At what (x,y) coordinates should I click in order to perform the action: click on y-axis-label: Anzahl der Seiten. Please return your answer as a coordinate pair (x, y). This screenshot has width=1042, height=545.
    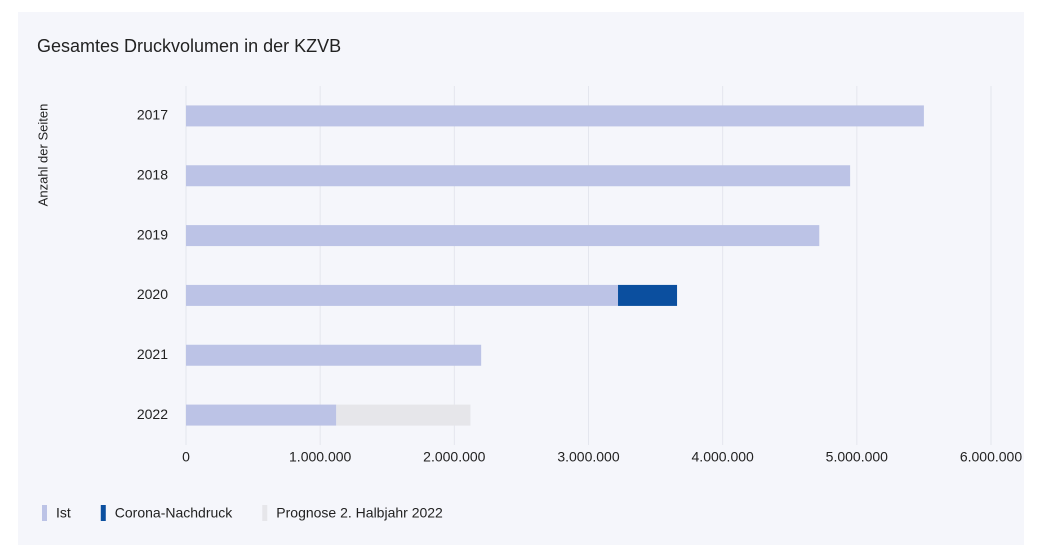
    Looking at the image, I should click on (42, 155).